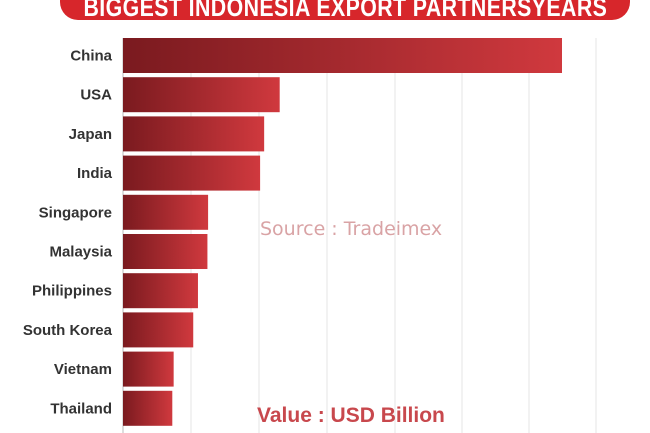 The image size is (650, 433). I want to click on category-label: India, so click(95, 173).